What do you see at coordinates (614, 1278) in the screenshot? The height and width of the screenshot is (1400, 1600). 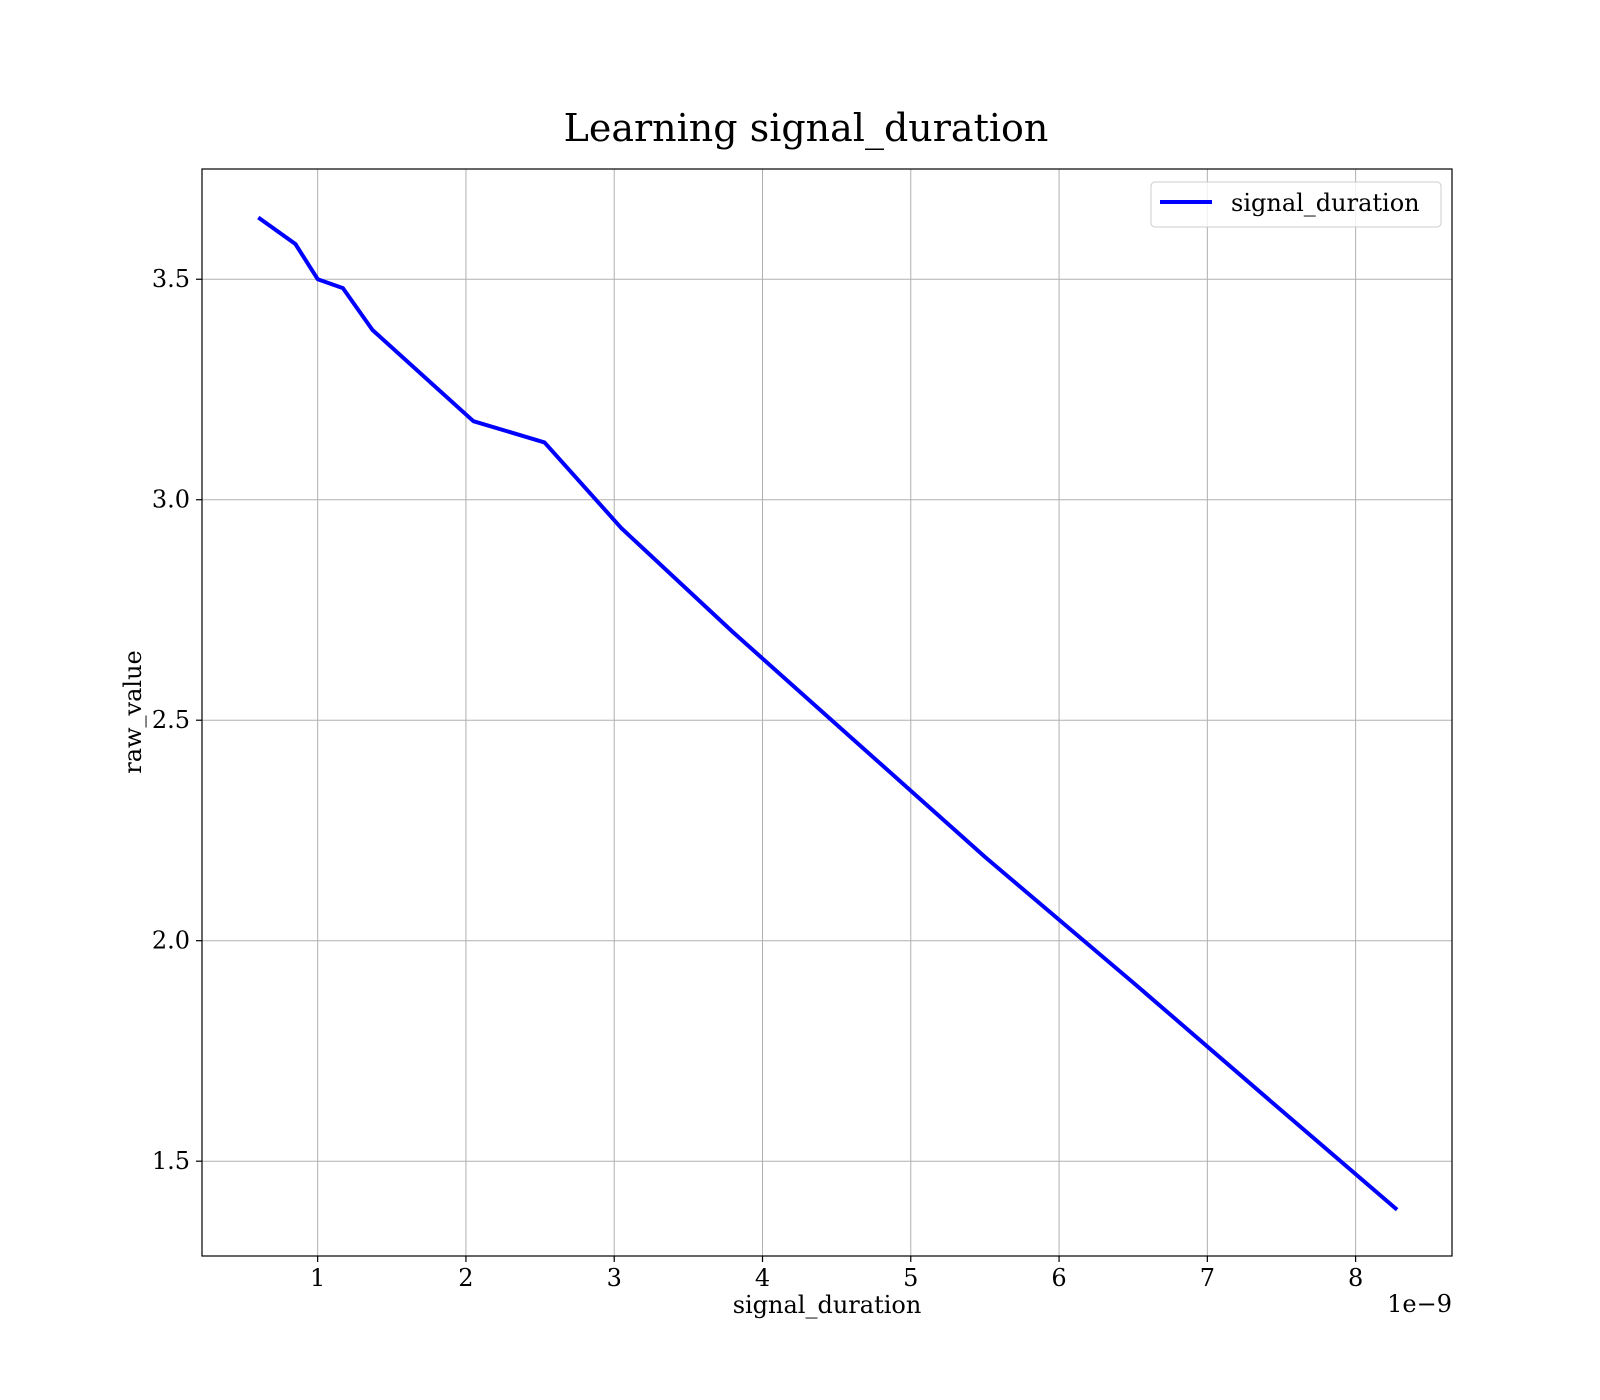 I see `x-tick-label: 3` at bounding box center [614, 1278].